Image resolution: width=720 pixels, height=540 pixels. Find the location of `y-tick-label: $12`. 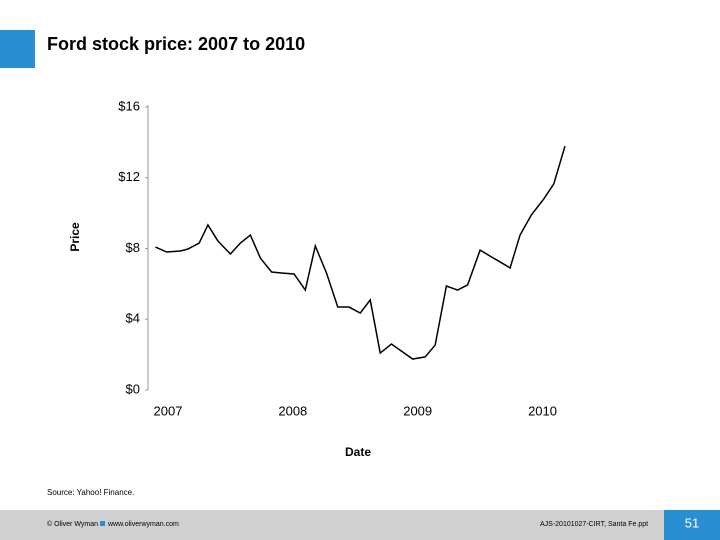

y-tick-label: $12 is located at coordinates (129, 176).